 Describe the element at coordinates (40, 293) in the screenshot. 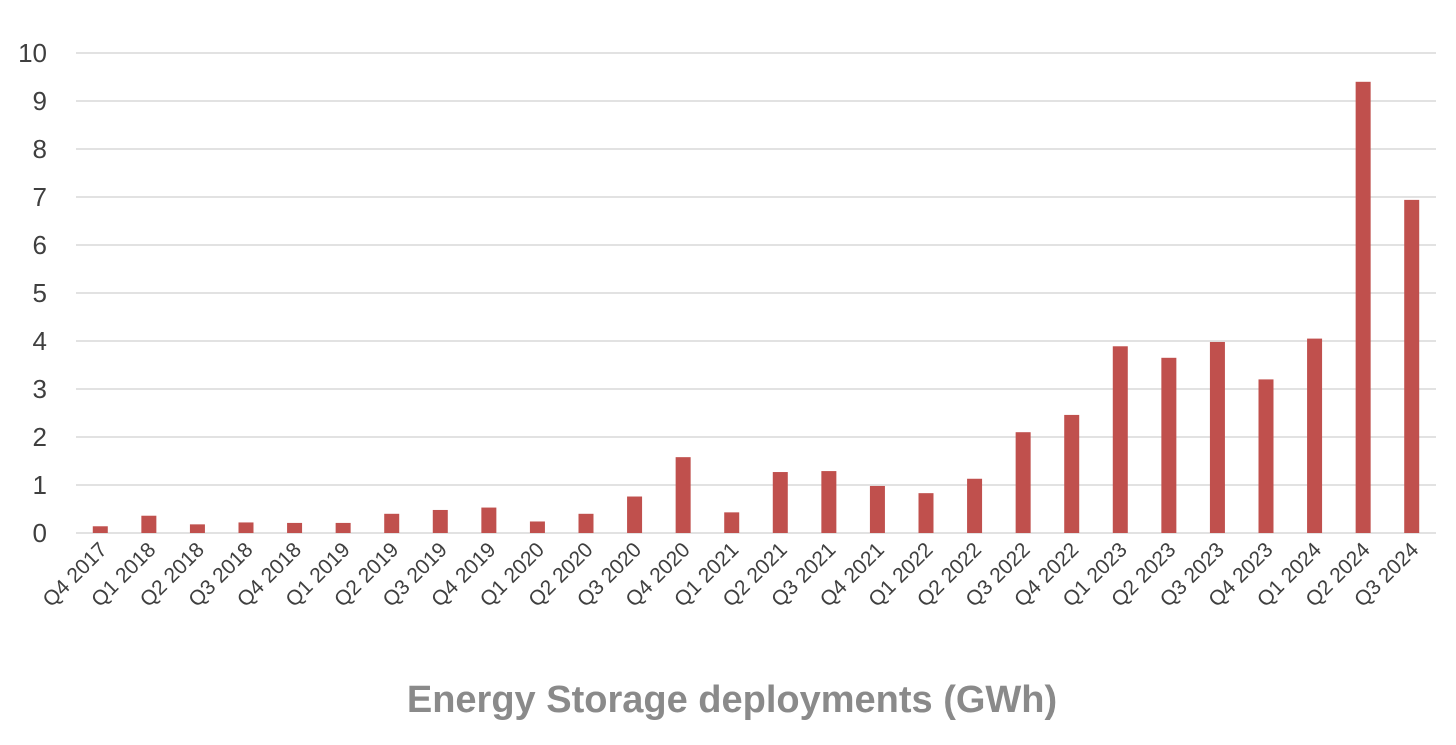

I see `y-tick-label: 5` at that location.